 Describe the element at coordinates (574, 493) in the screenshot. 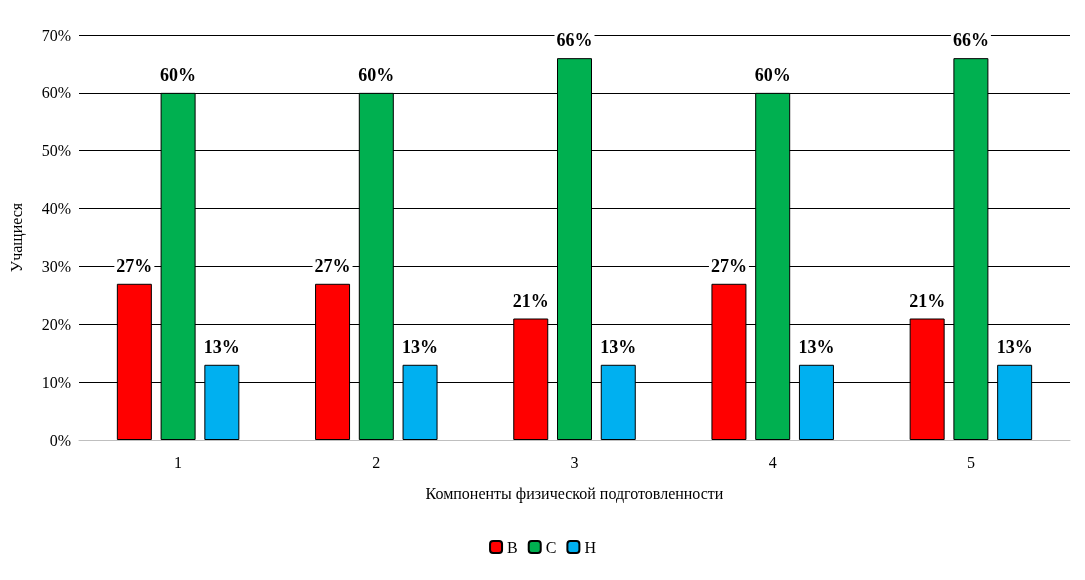

I see `x-axis-title: Компоненты физической подготовленности` at that location.